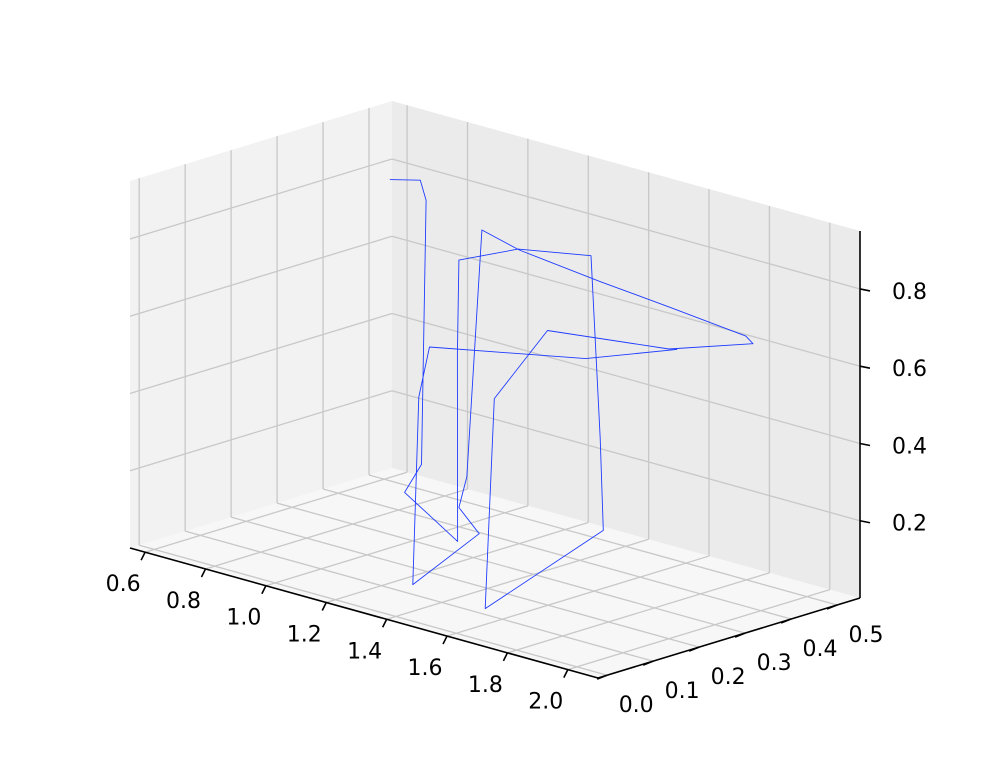 The width and height of the screenshot is (1000, 760). What do you see at coordinates (820, 649) in the screenshot?
I see `y-tick-label: 0.4` at bounding box center [820, 649].